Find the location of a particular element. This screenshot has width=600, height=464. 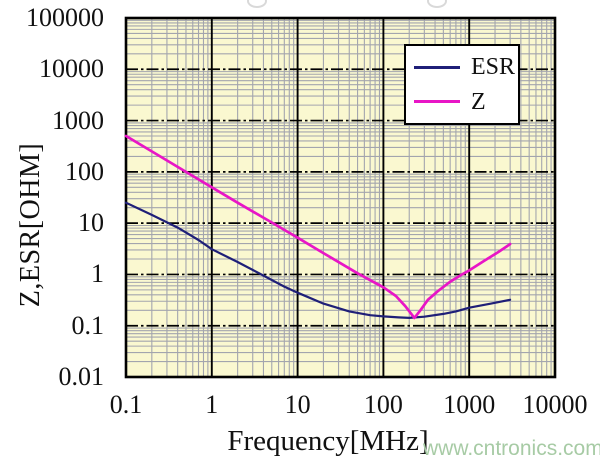

x-tick-label: 100 is located at coordinates (383, 404).